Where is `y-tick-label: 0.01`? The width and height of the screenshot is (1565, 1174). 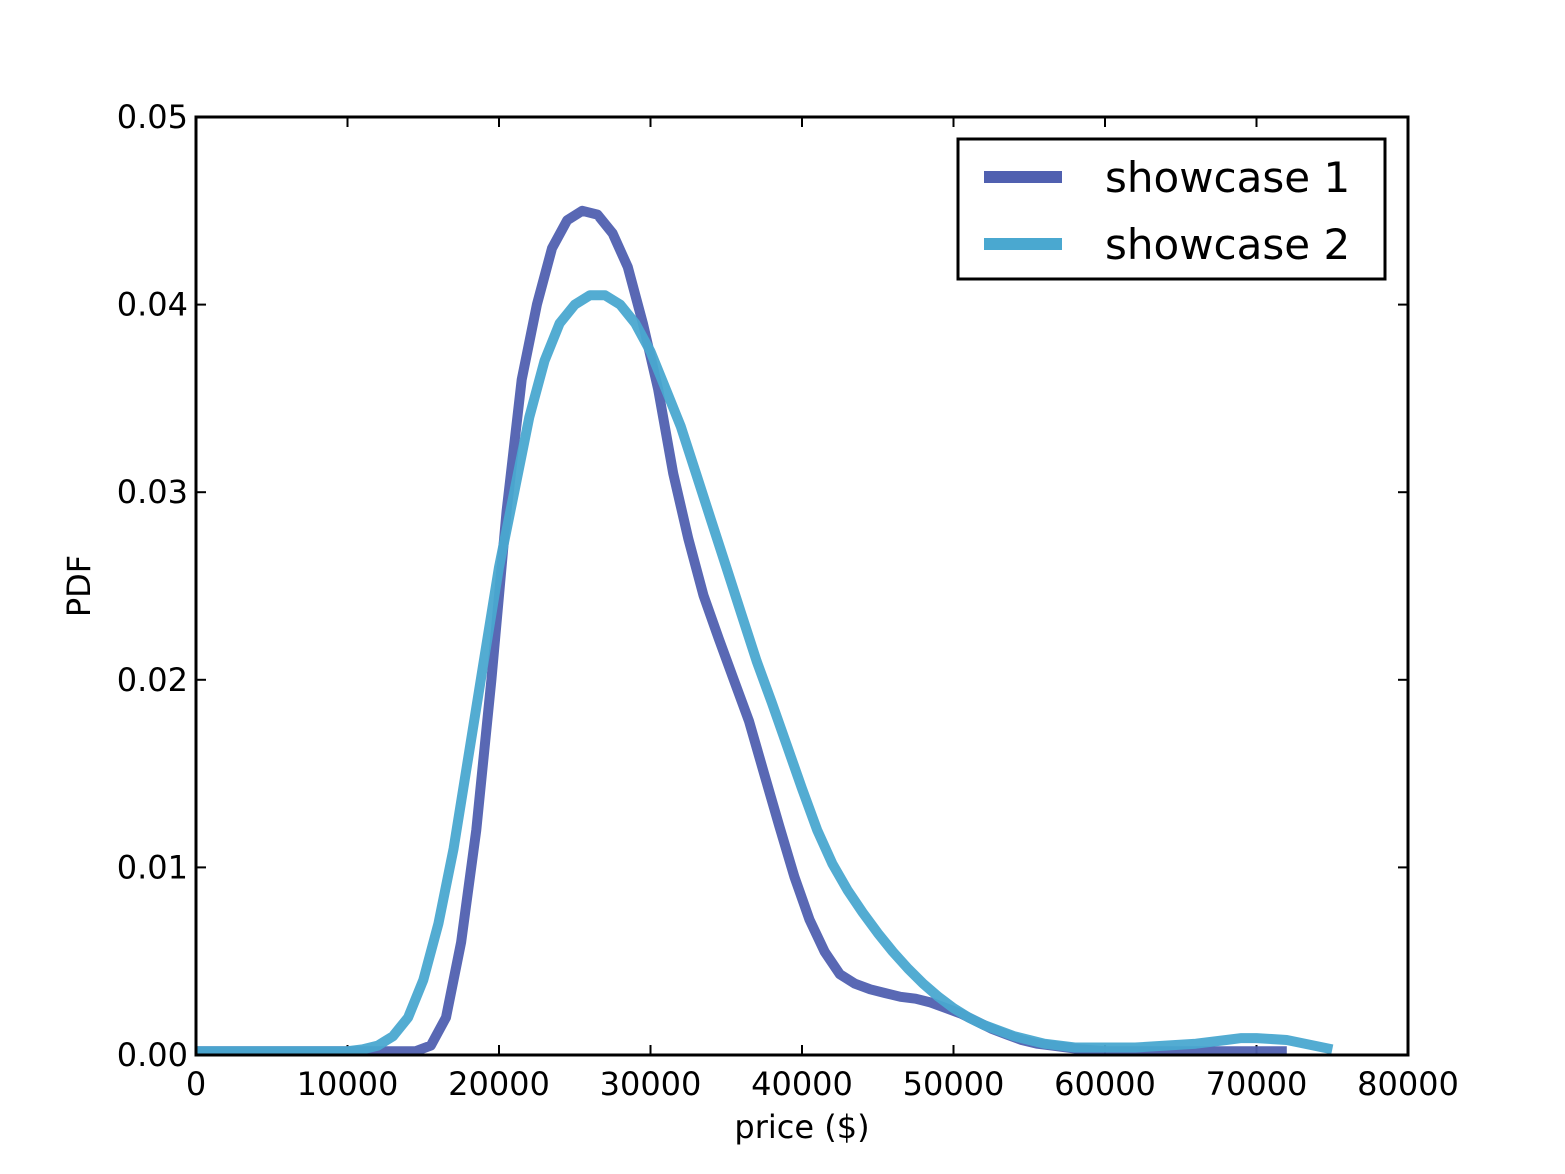
y-tick-label: 0.01 is located at coordinates (152, 867).